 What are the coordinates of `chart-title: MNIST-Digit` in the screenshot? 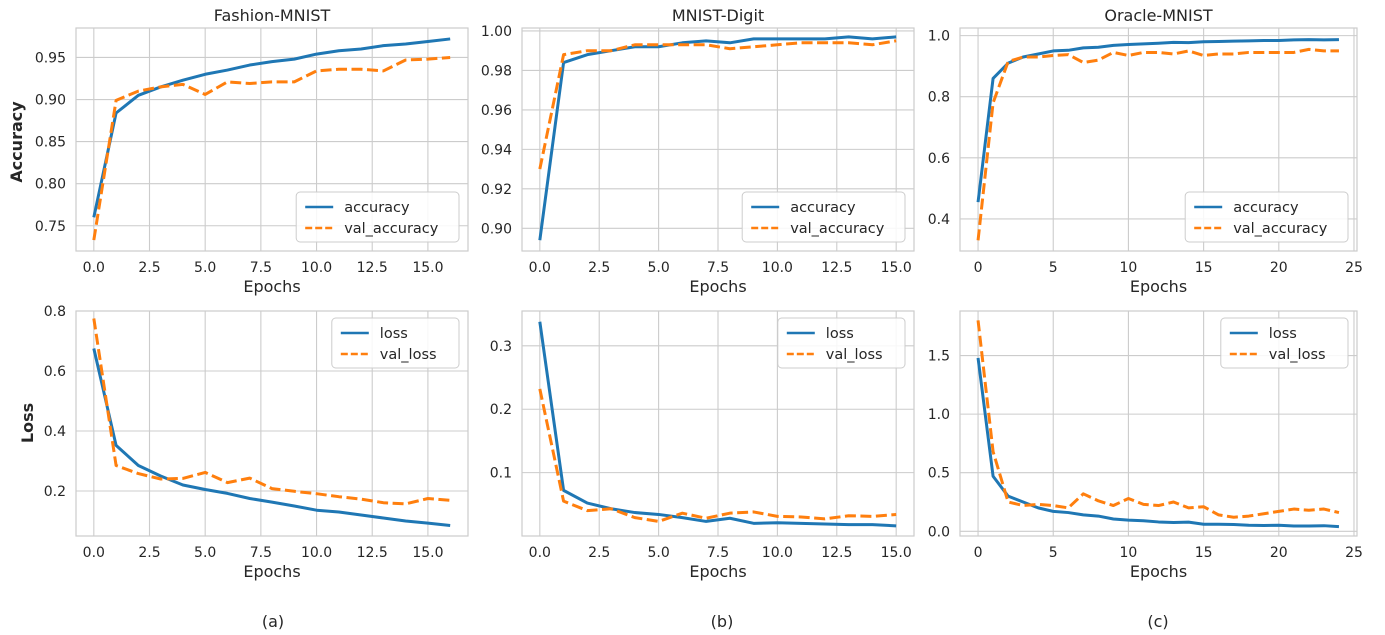 It's located at (718, 15).